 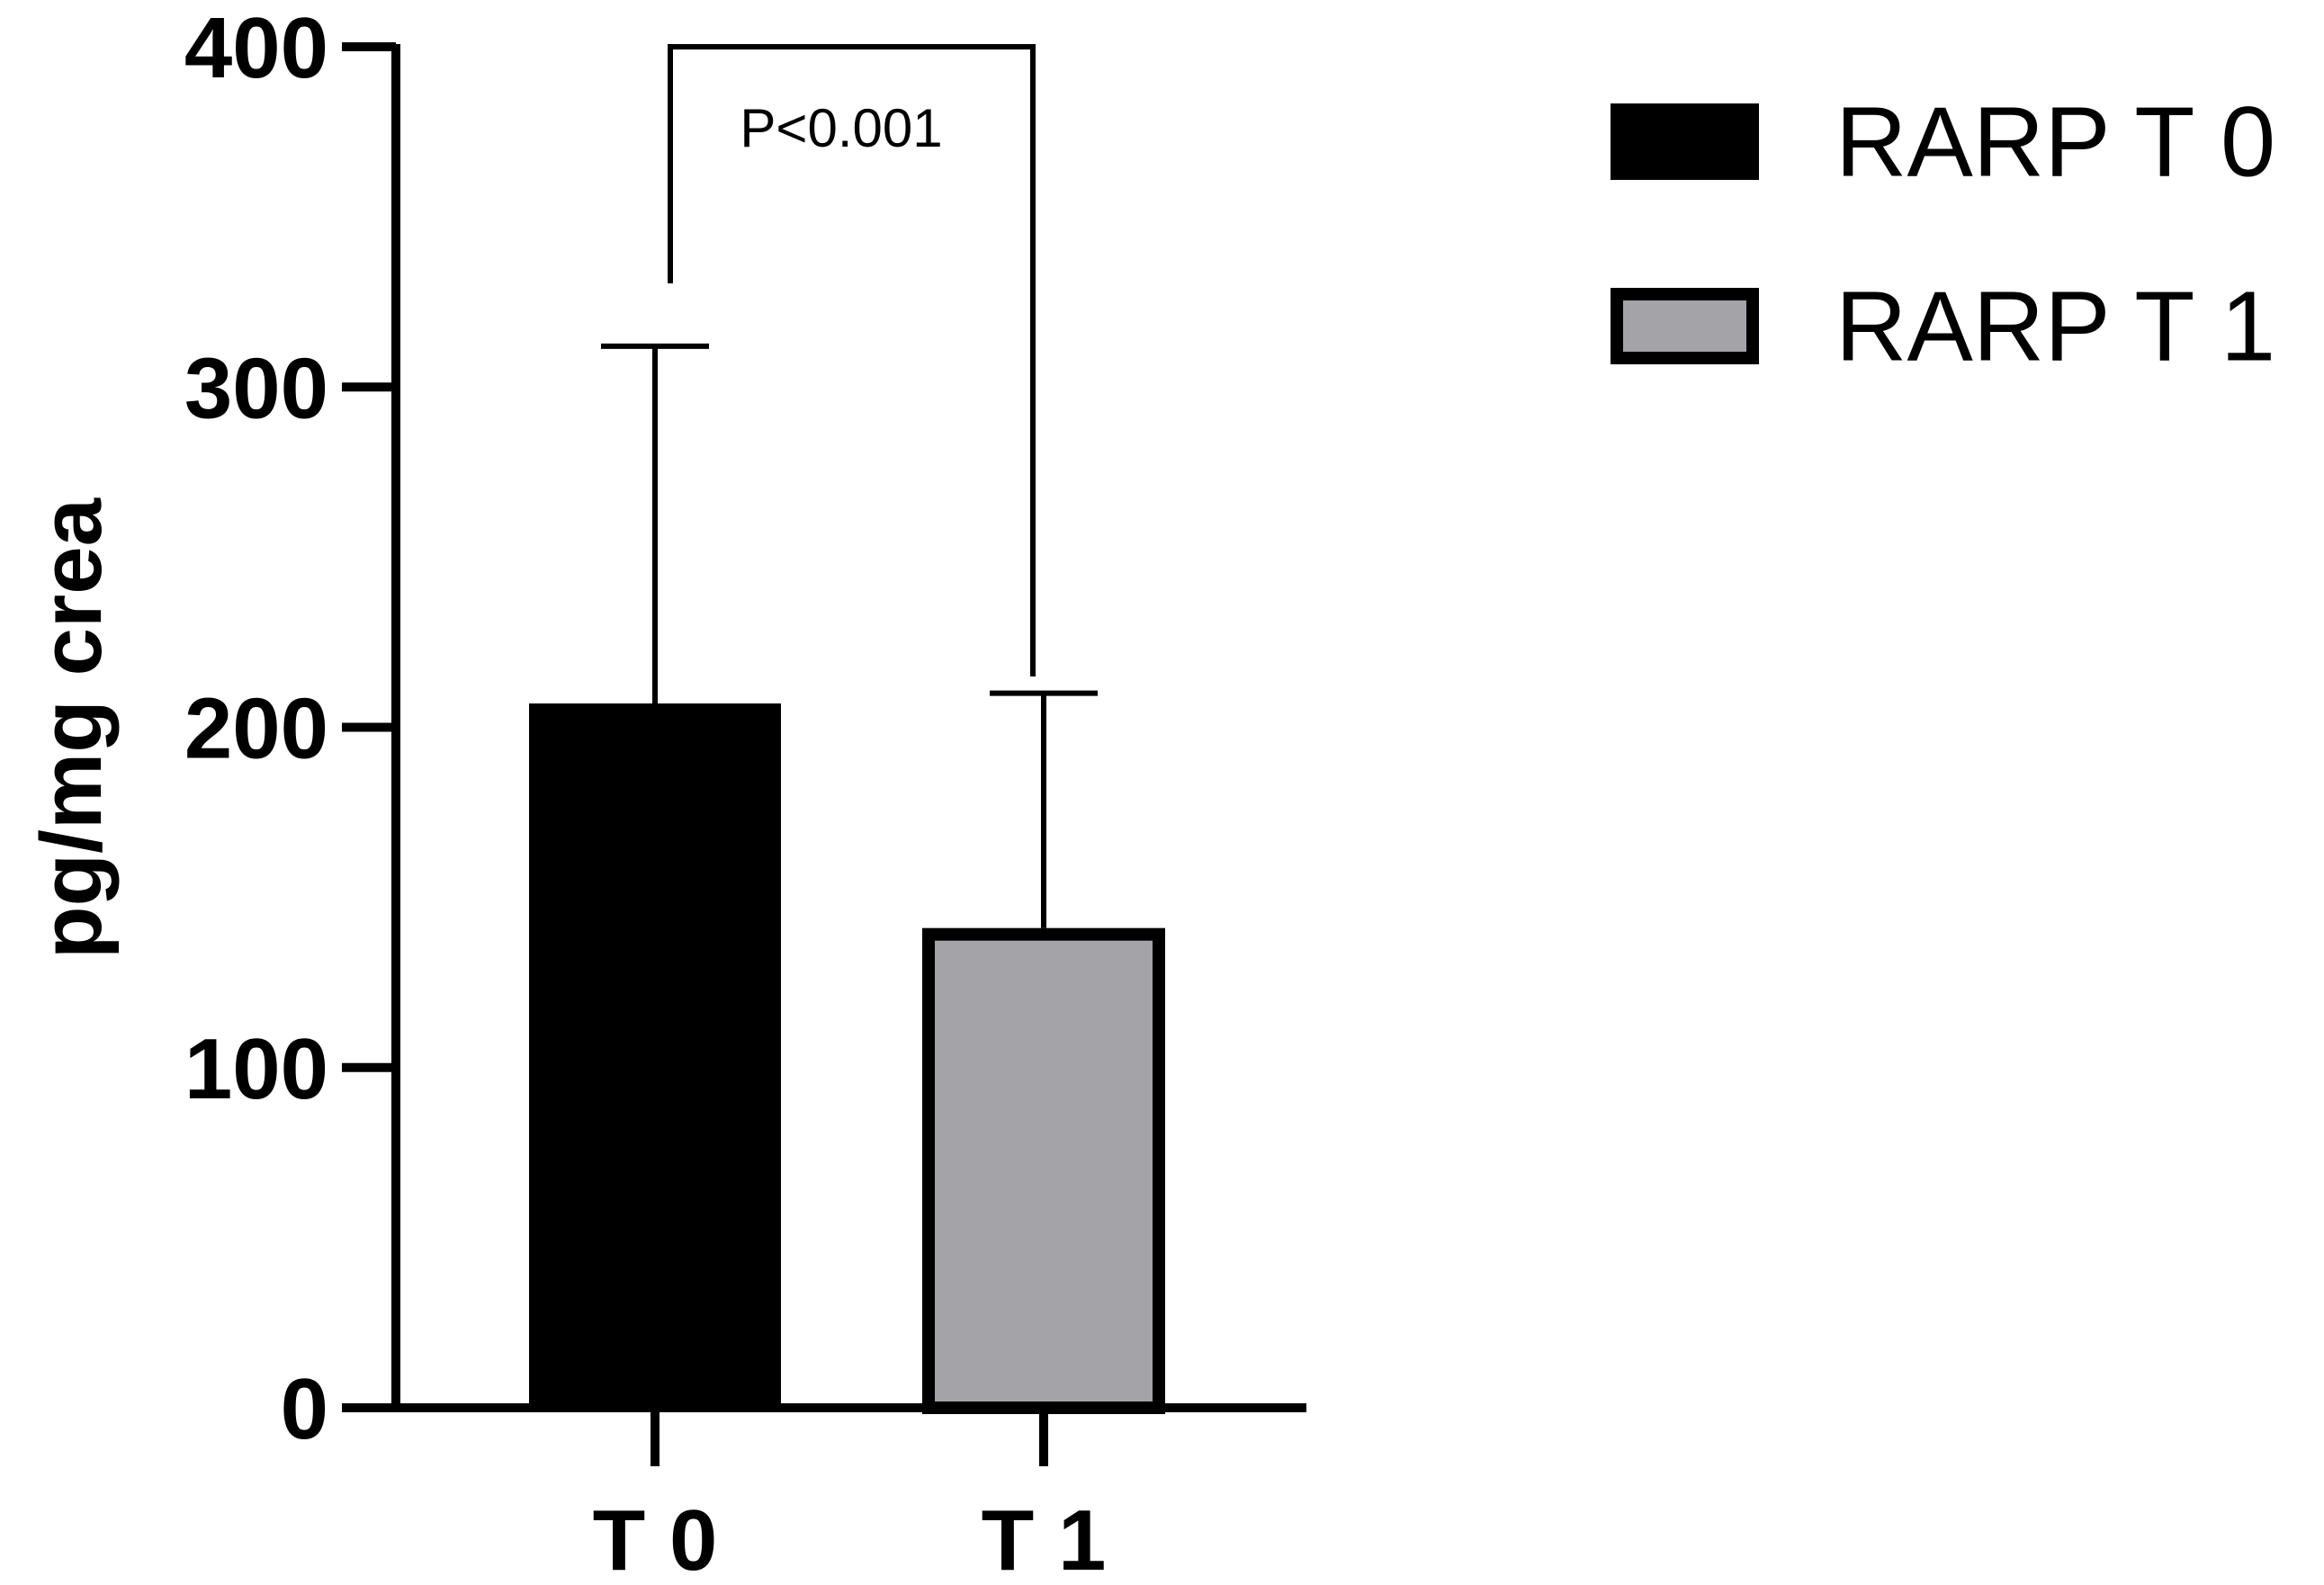 I want to click on bracket-line, so click(x=852, y=360).